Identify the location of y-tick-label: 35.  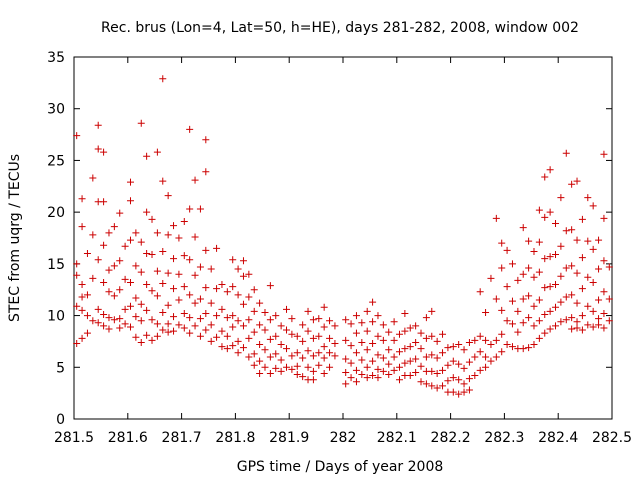
(56, 58).